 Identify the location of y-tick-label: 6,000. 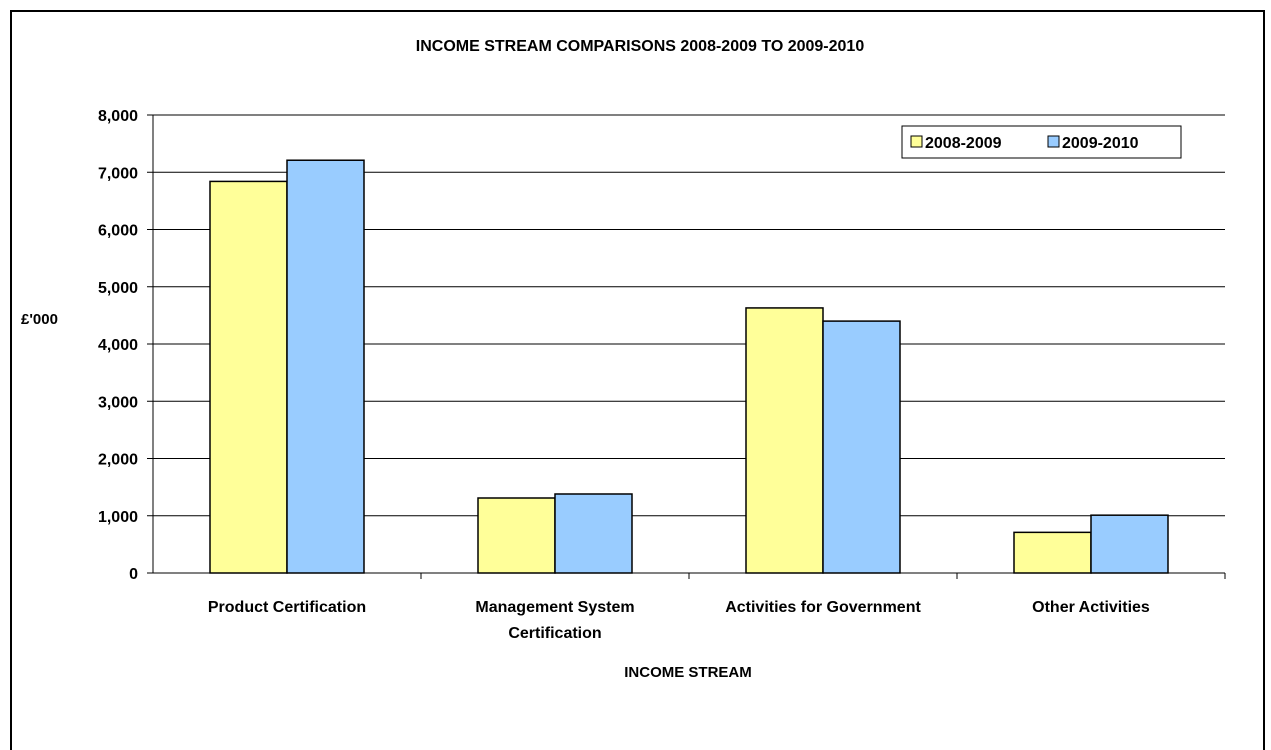
(118, 231).